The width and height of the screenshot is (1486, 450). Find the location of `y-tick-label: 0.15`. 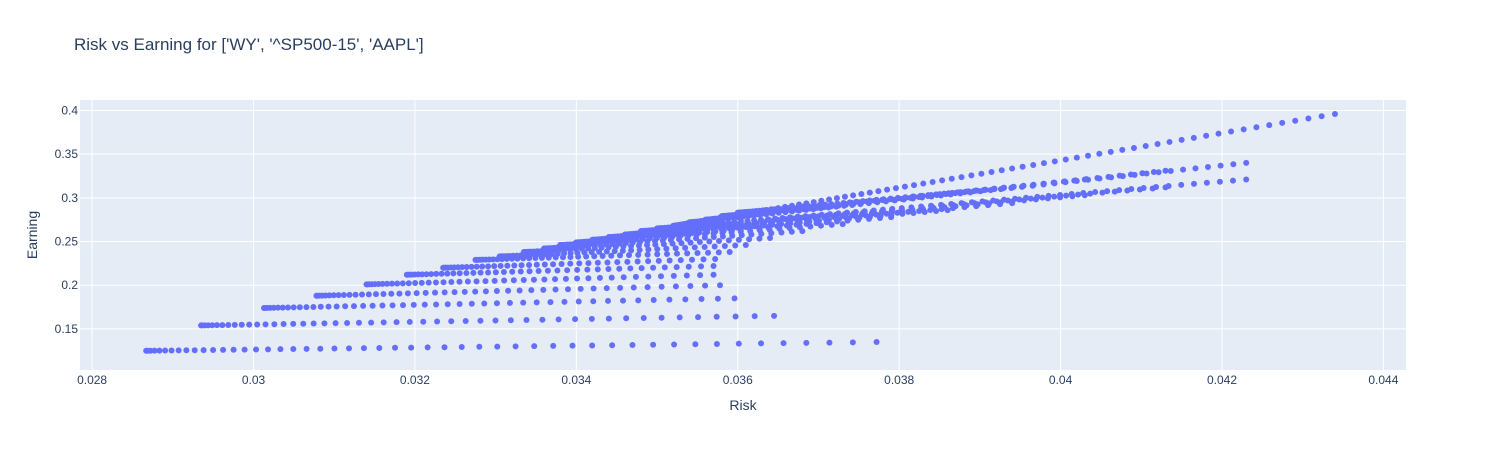

y-tick-label: 0.15 is located at coordinates (67, 329).